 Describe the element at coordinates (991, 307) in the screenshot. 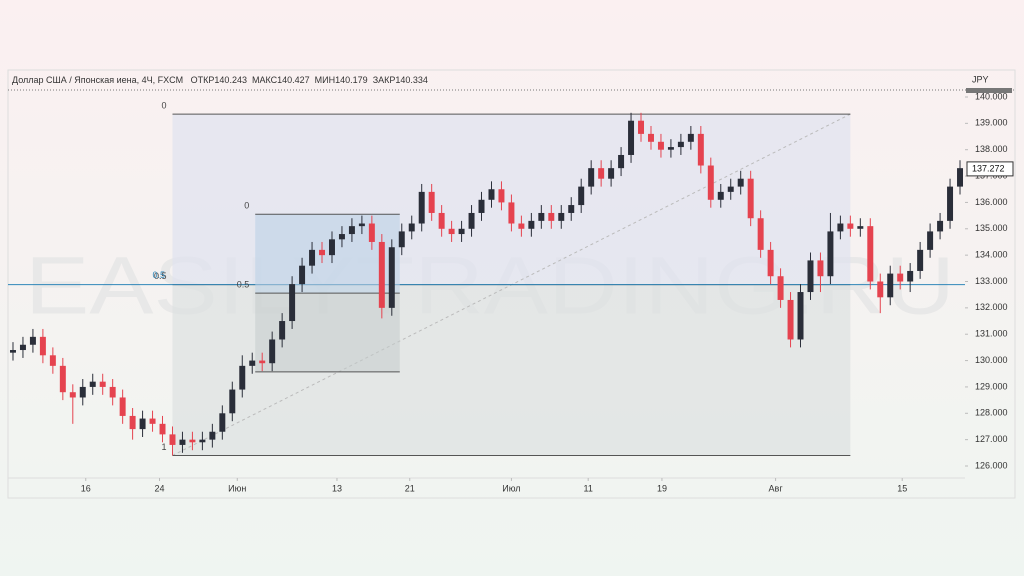

I see `y-tick-label: 132.000` at that location.